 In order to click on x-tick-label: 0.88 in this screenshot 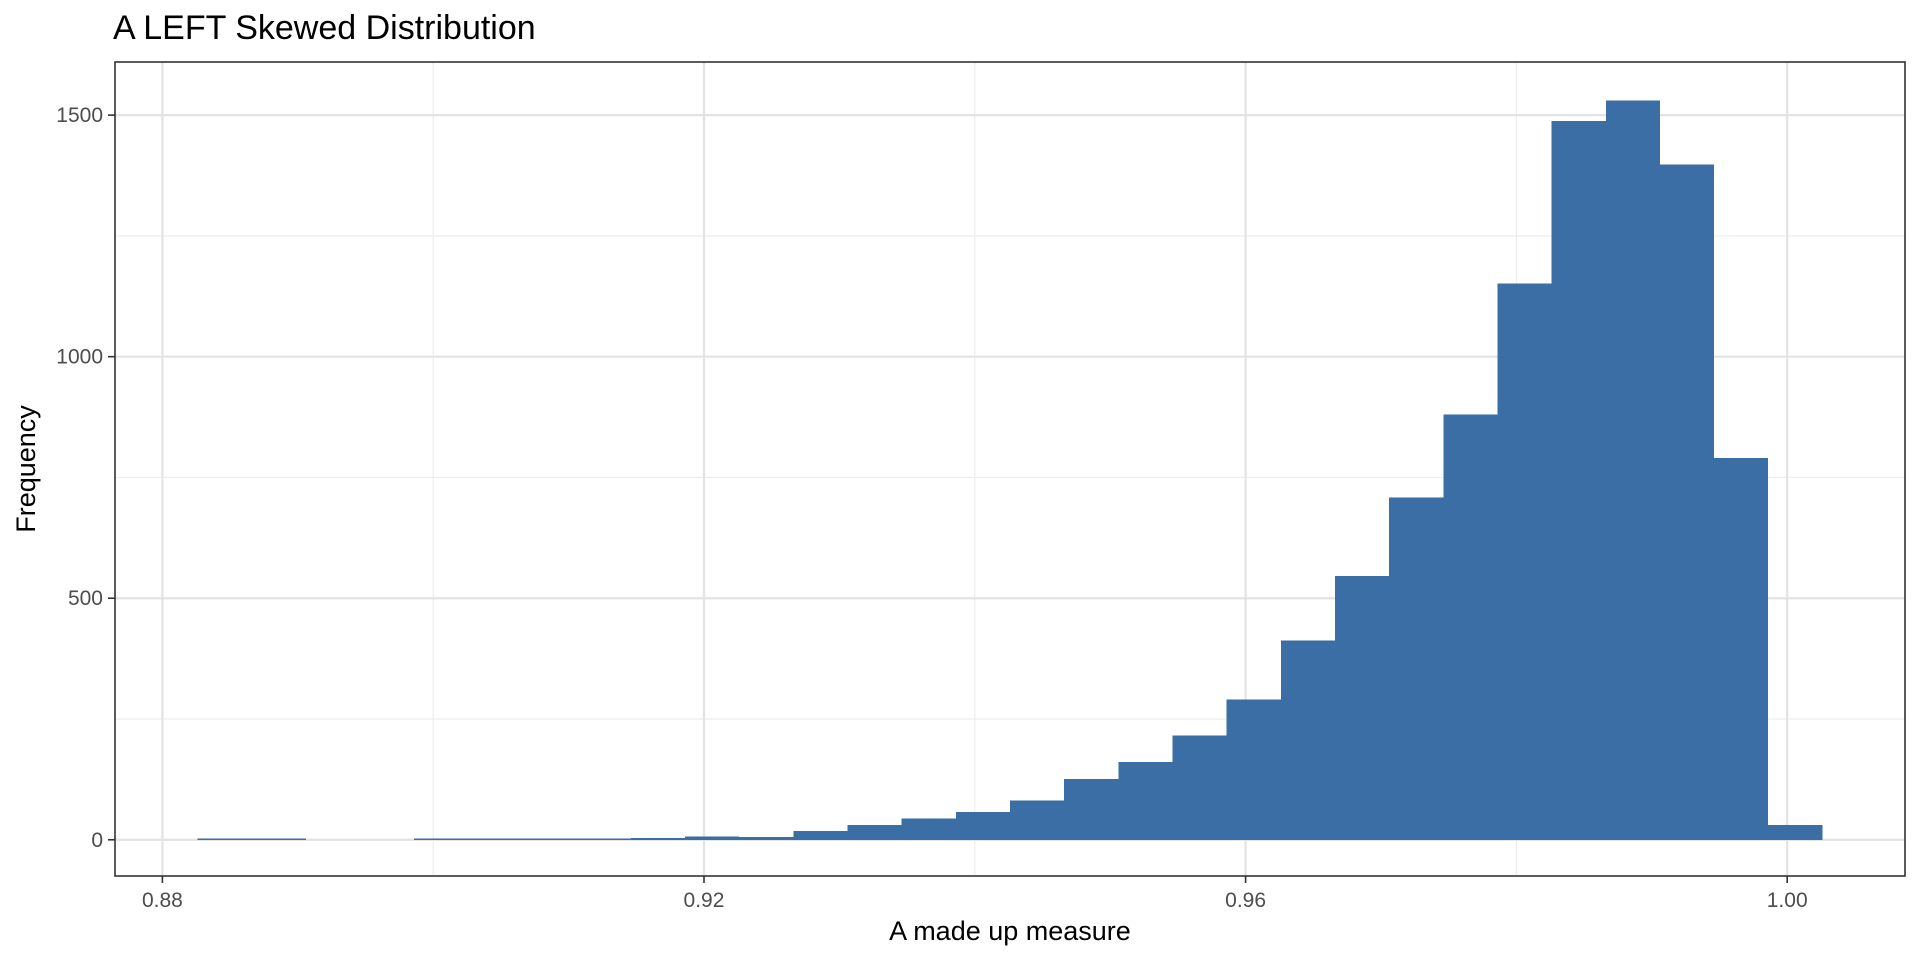, I will do `click(162, 900)`.